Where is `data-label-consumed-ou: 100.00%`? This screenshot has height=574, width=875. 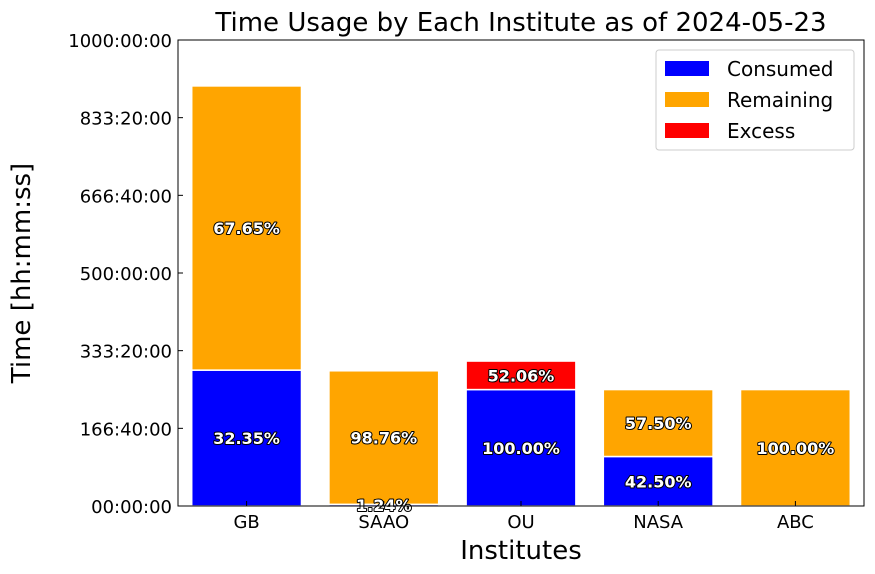
data-label-consumed-ou: 100.00% is located at coordinates (521, 448).